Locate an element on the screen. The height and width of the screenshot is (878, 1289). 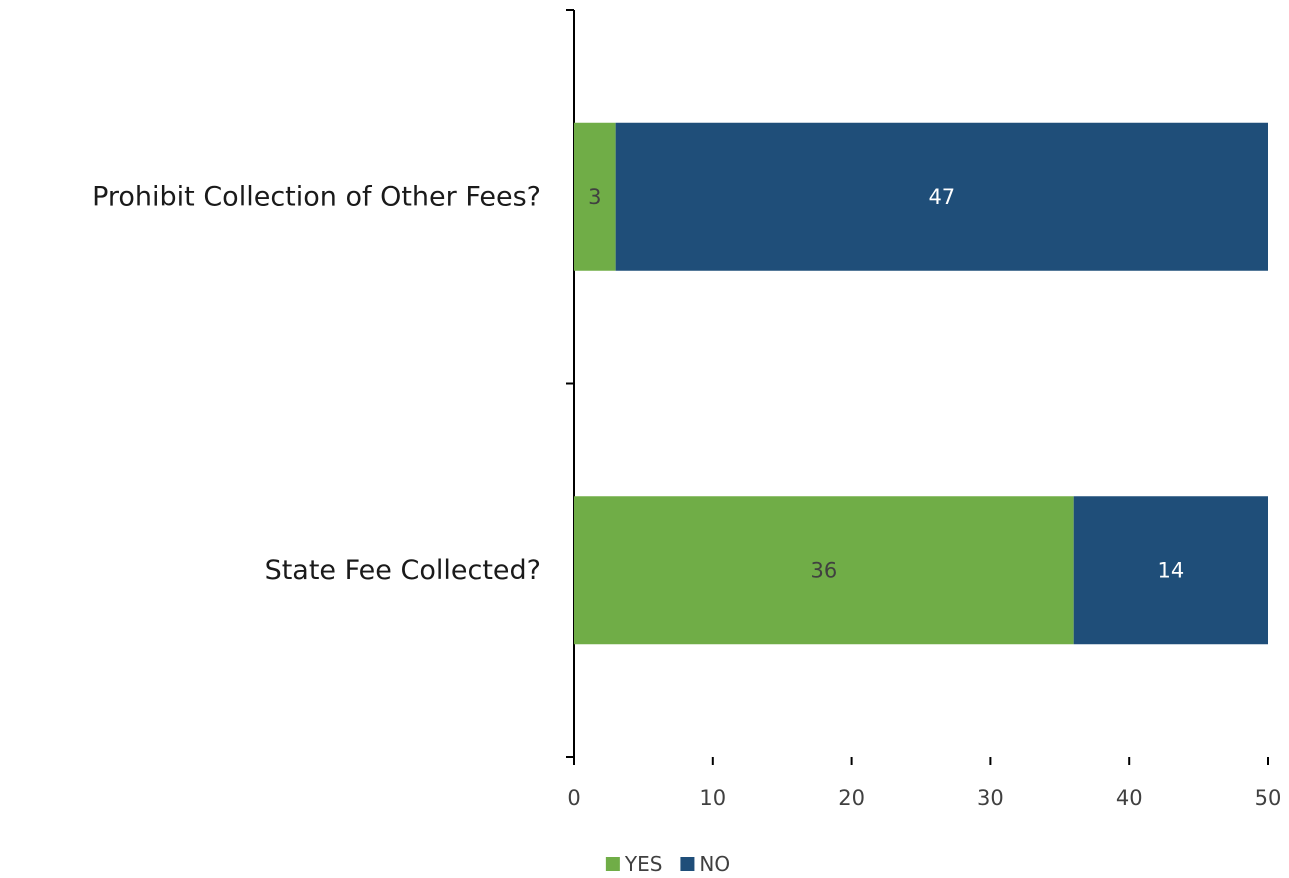
data-label-no-1: 14 is located at coordinates (1170, 570).